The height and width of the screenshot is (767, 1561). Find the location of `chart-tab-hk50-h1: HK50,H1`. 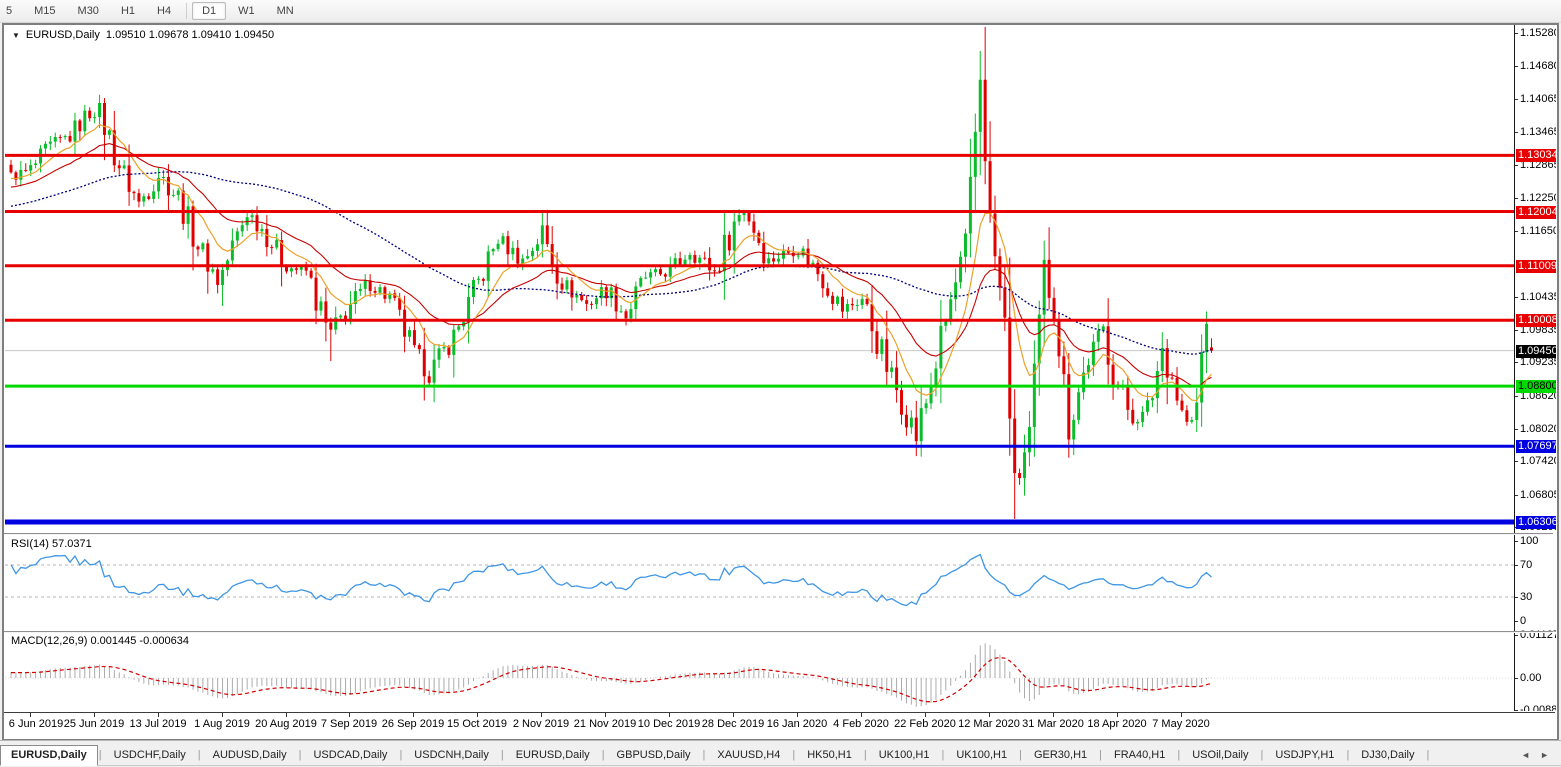

chart-tab-hk50-h1: HK50,H1 is located at coordinates (829, 755).